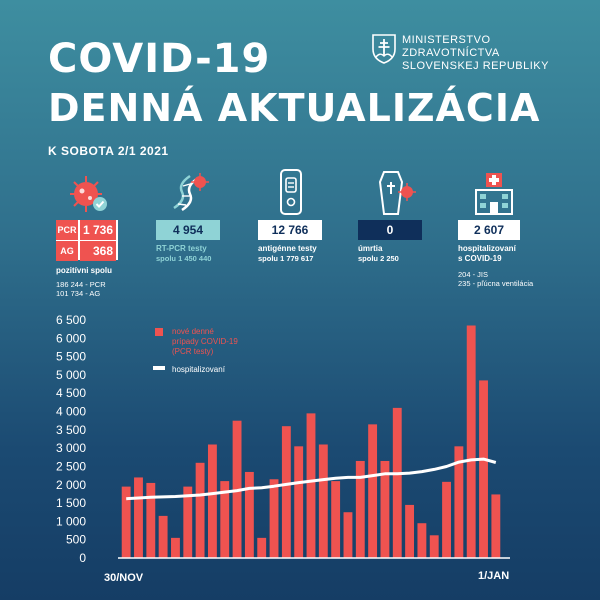 This screenshot has width=600, height=600. Describe the element at coordinates (480, 258) in the screenshot. I see `hospital-label-2: s COVID-19` at that location.